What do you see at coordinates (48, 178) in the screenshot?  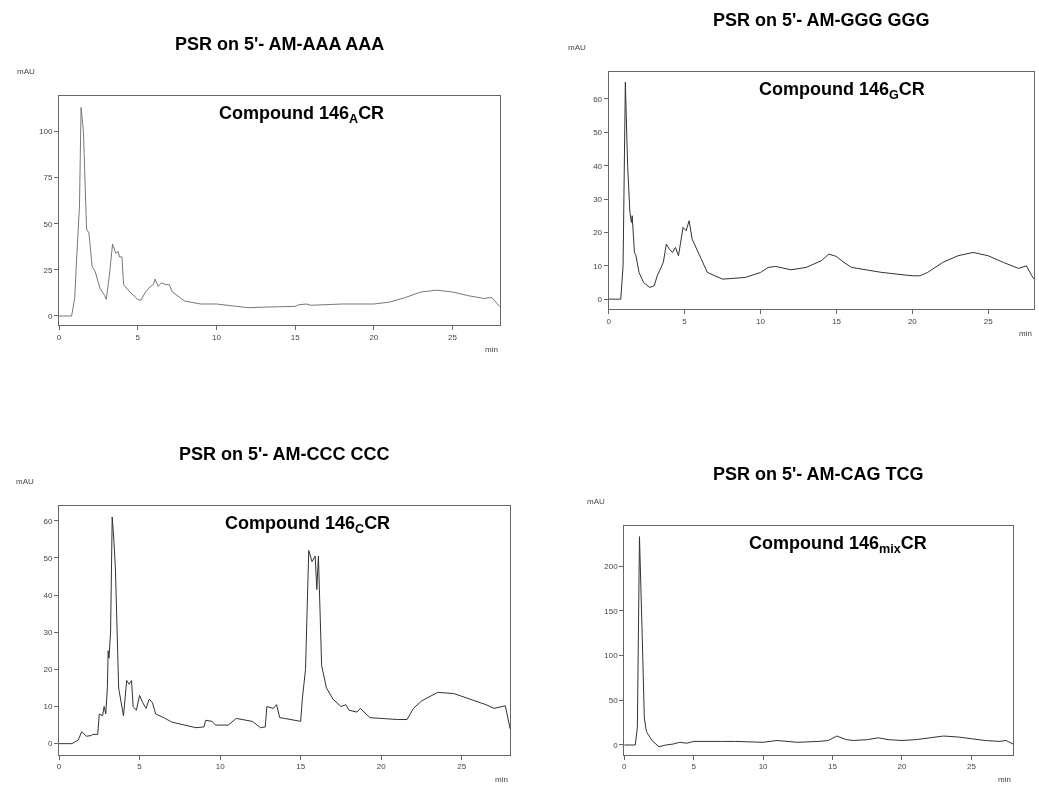 I see `y-tick-label: 75` at bounding box center [48, 178].